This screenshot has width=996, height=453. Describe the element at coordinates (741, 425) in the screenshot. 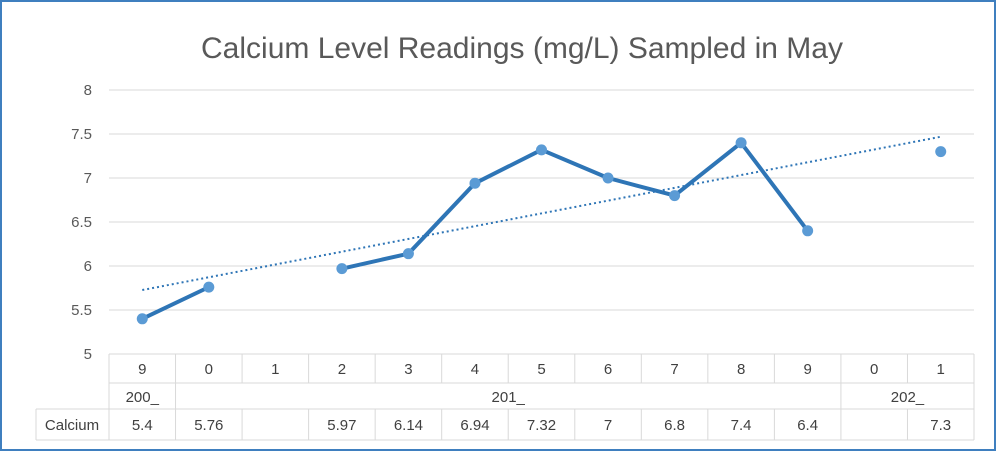

I see `table-value: 7.4` at that location.